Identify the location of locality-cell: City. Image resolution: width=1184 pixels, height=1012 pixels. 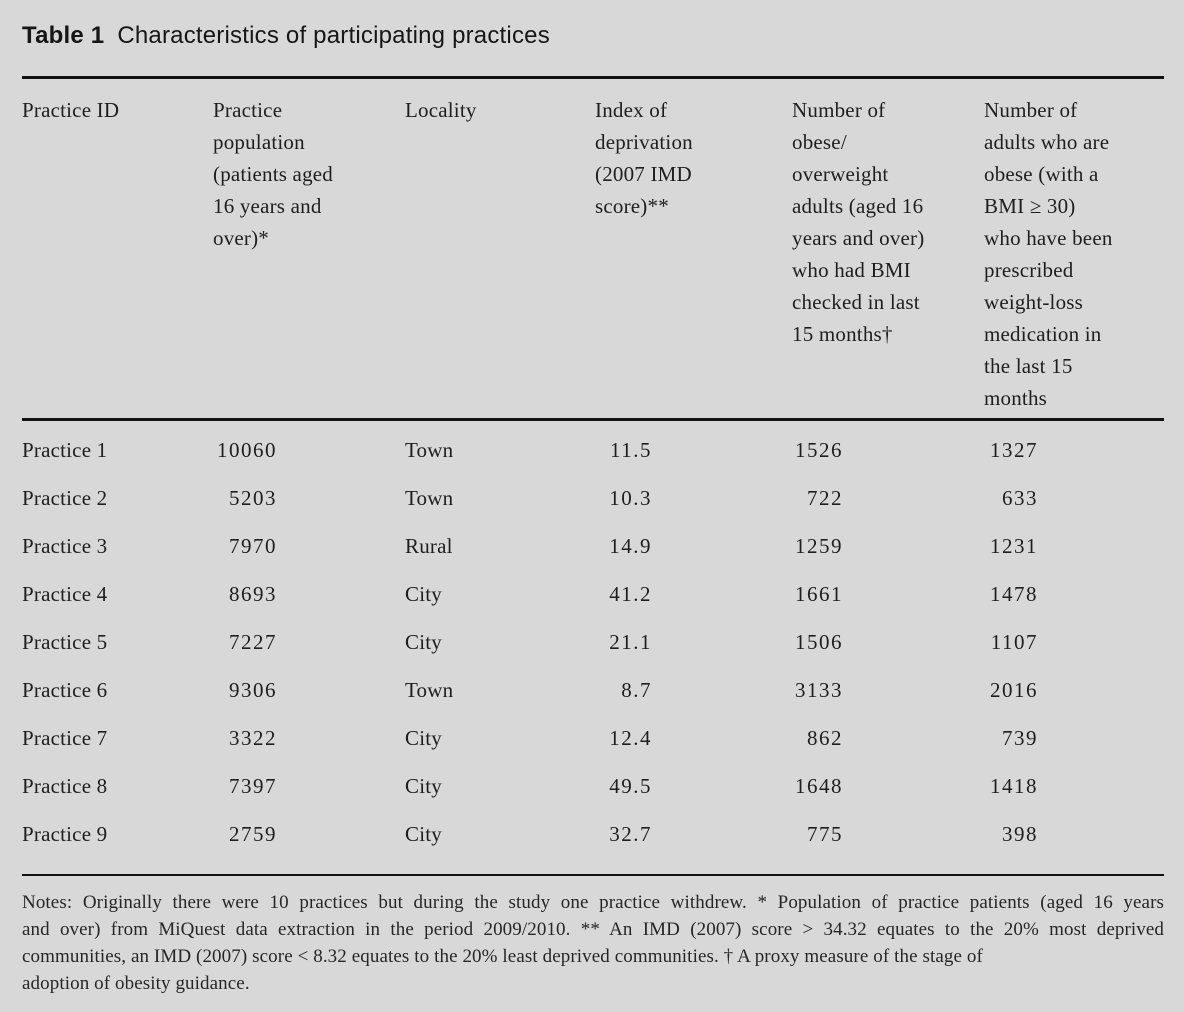
(423, 833).